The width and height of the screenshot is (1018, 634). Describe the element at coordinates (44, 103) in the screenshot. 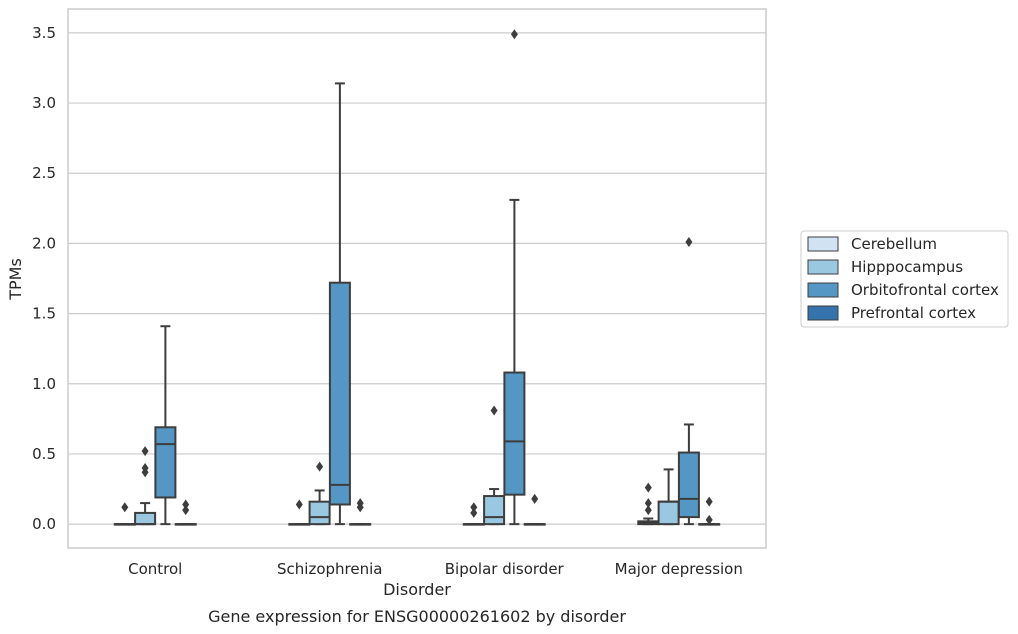

I see `y-tick-label: 3.0` at that location.